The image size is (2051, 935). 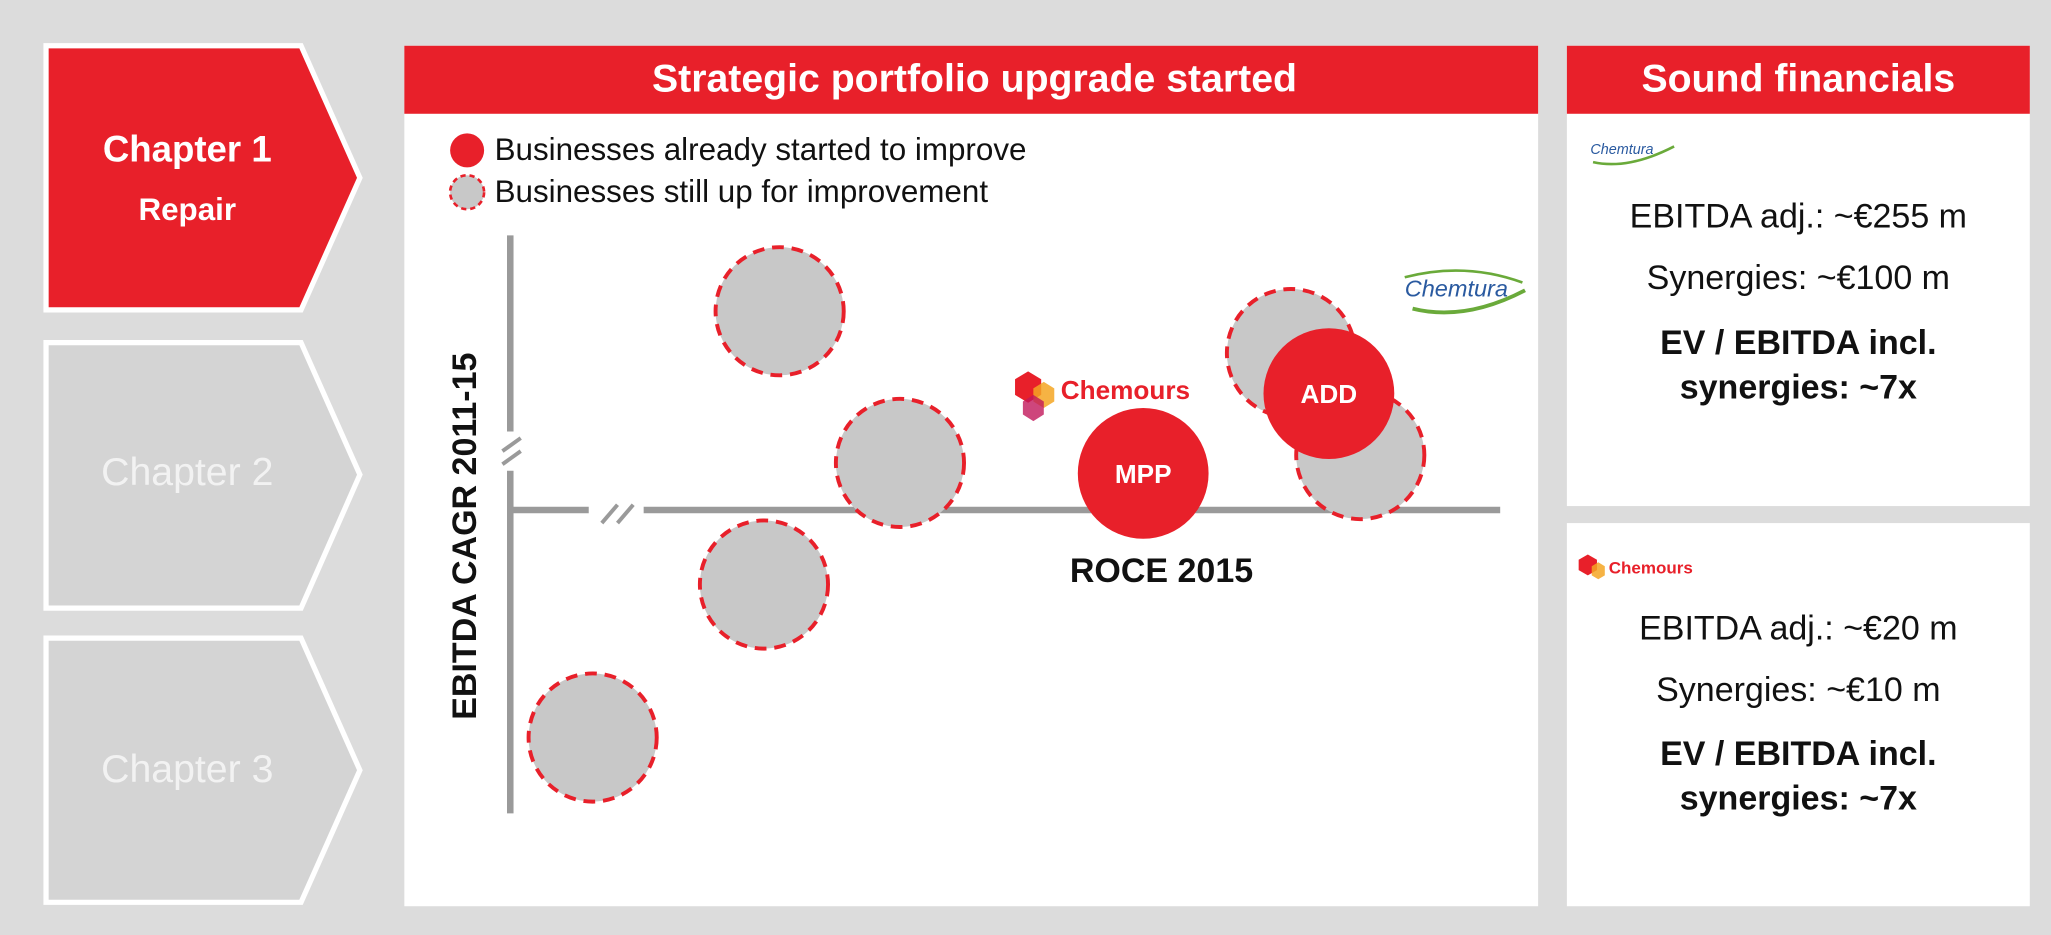 I want to click on bubble-label: ADD, so click(x=1329, y=394).